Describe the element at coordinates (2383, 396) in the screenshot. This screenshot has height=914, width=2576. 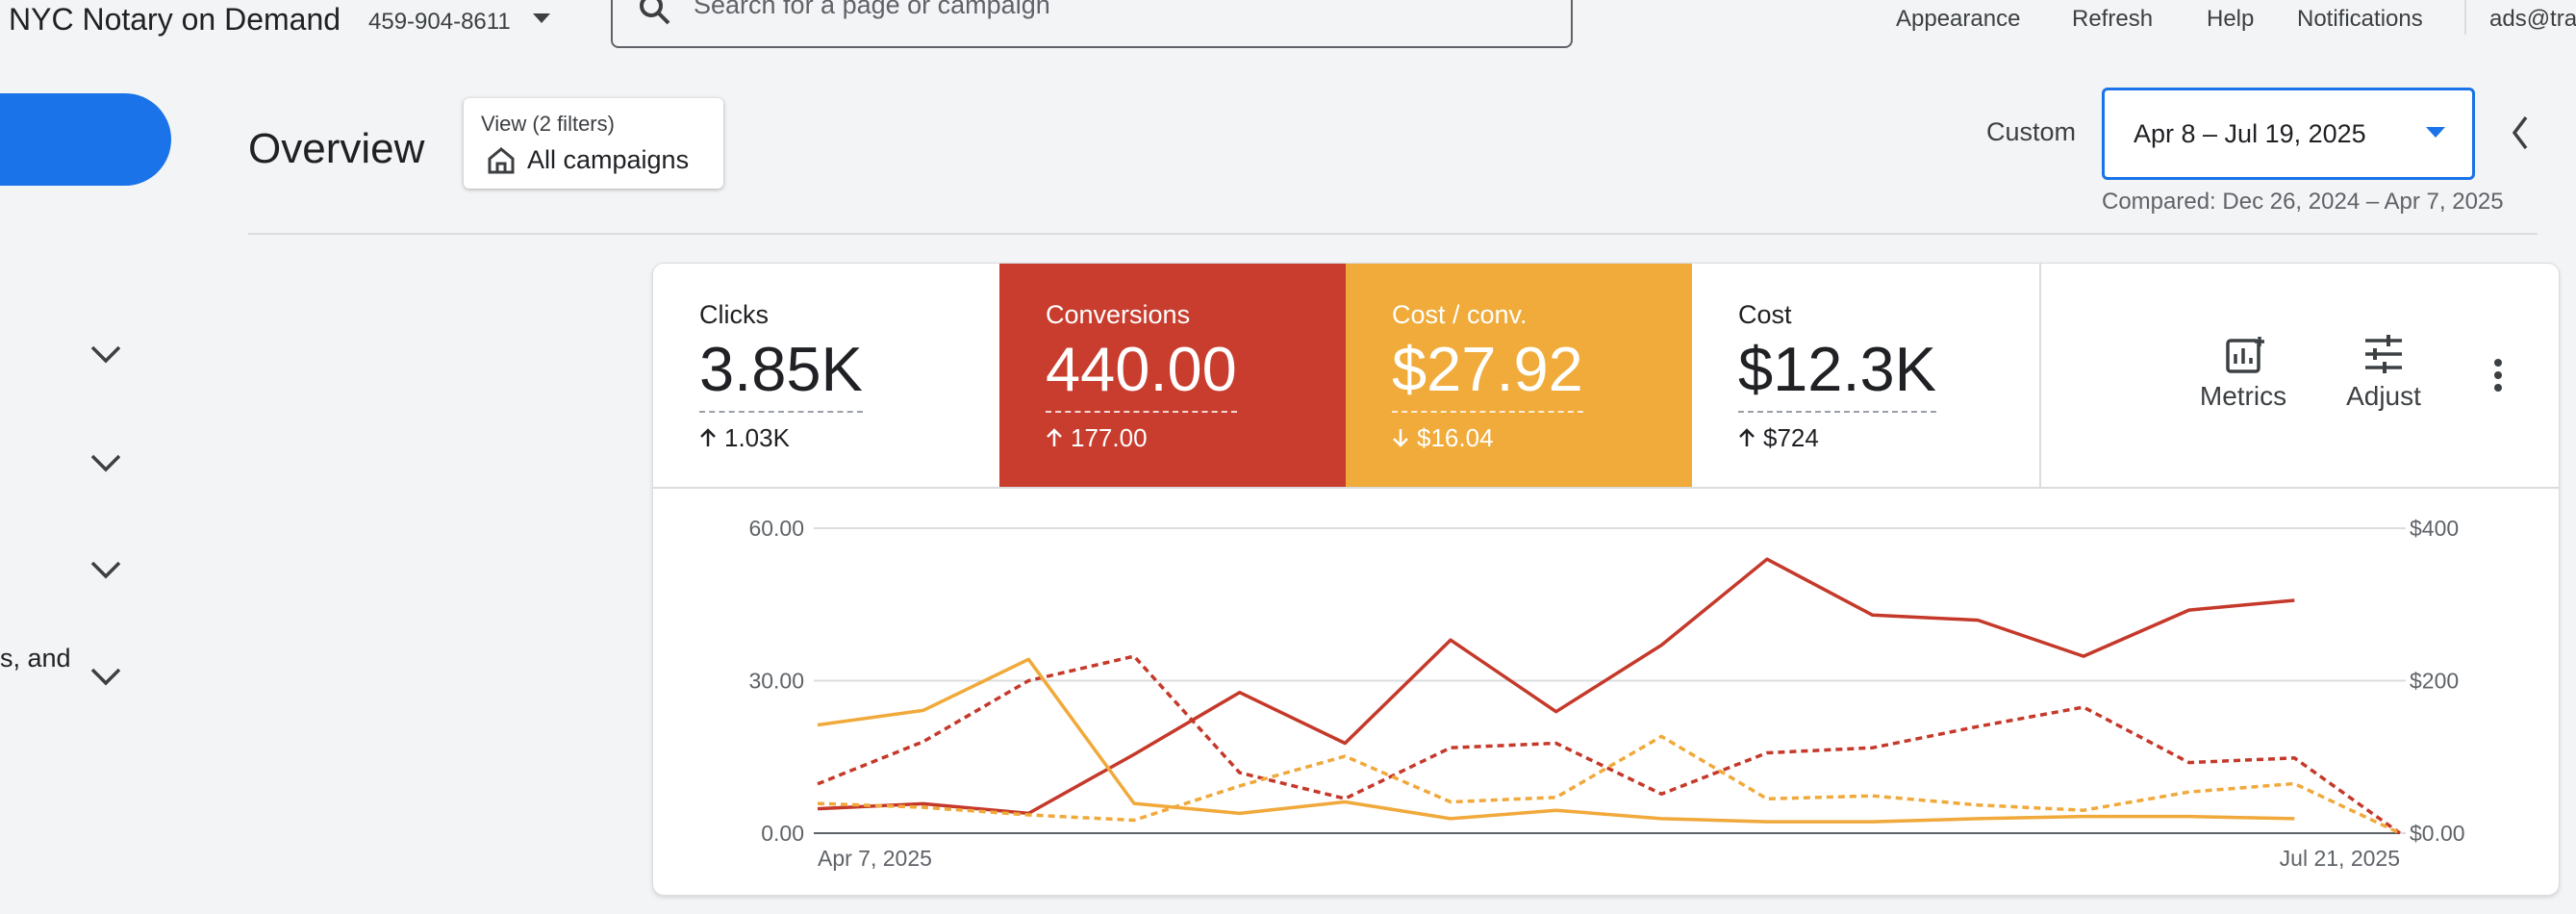
I see `adjust-button: Adjust` at that location.